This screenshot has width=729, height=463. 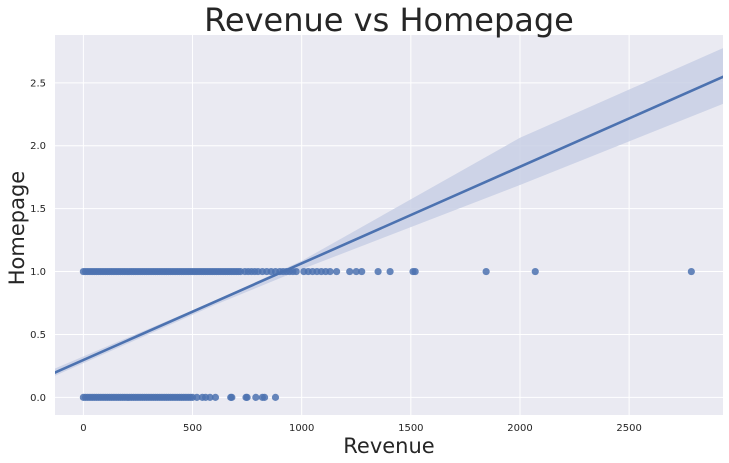 What do you see at coordinates (192, 428) in the screenshot?
I see `x-tick-label: 500` at bounding box center [192, 428].